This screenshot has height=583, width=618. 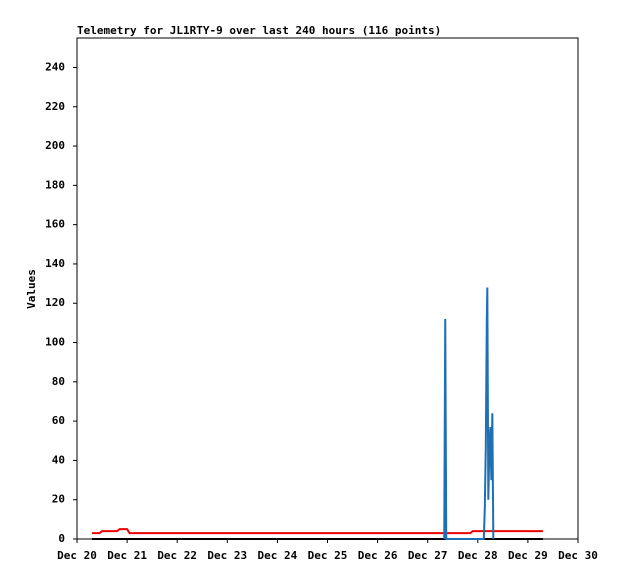 I want to click on y-tick-label: 220, so click(x=55, y=106).